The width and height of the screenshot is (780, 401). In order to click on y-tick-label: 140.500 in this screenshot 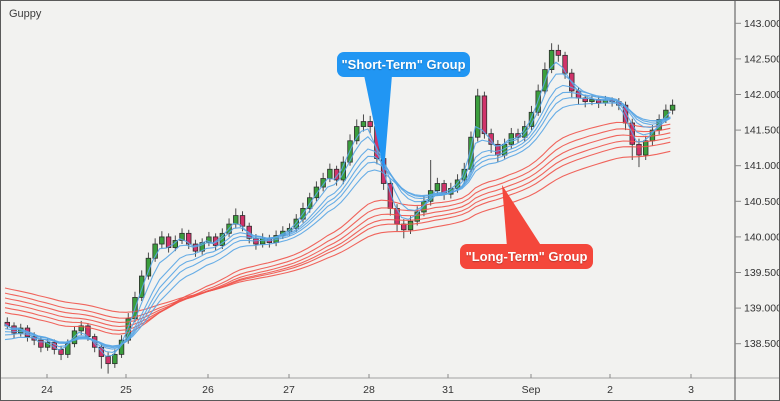, I will do `click(762, 202)`.